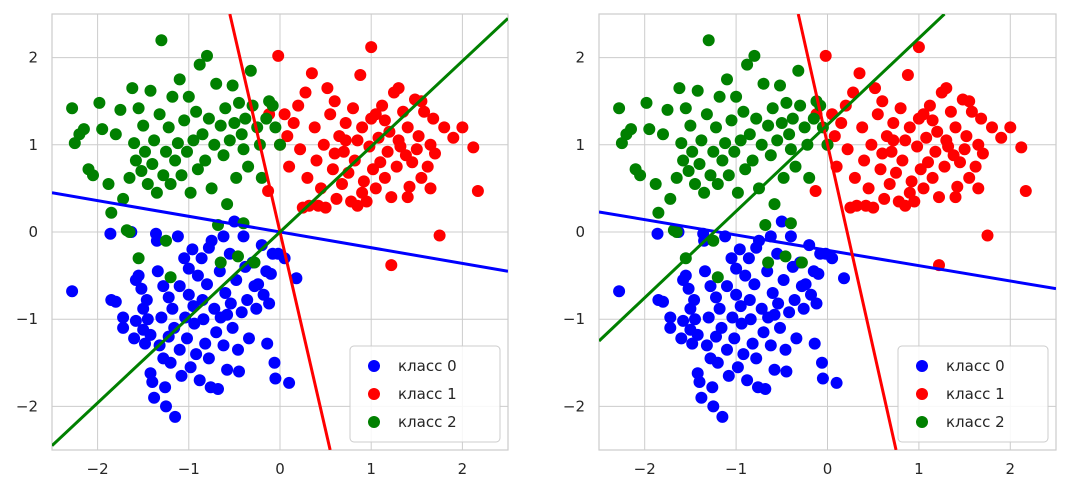  I want to click on legend-marker, so click(922, 394).